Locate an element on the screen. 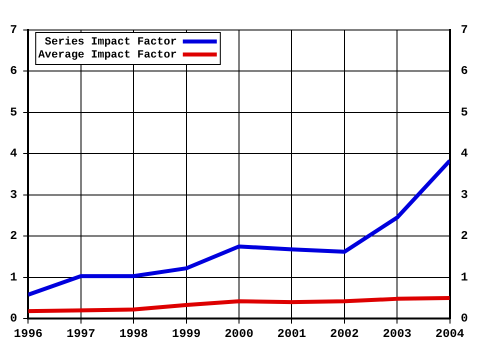 The image size is (480, 350). y-tick-label: 0 is located at coordinates (14, 319).